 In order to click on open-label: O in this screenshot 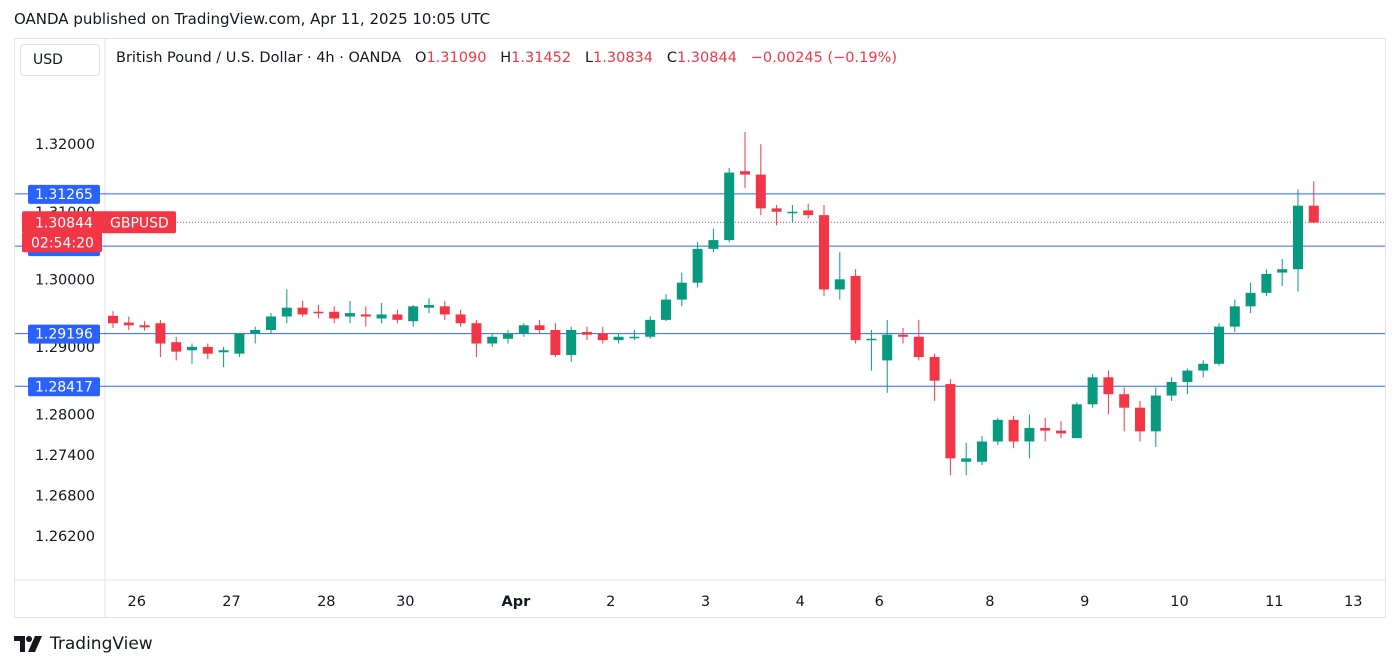, I will do `click(421, 58)`.